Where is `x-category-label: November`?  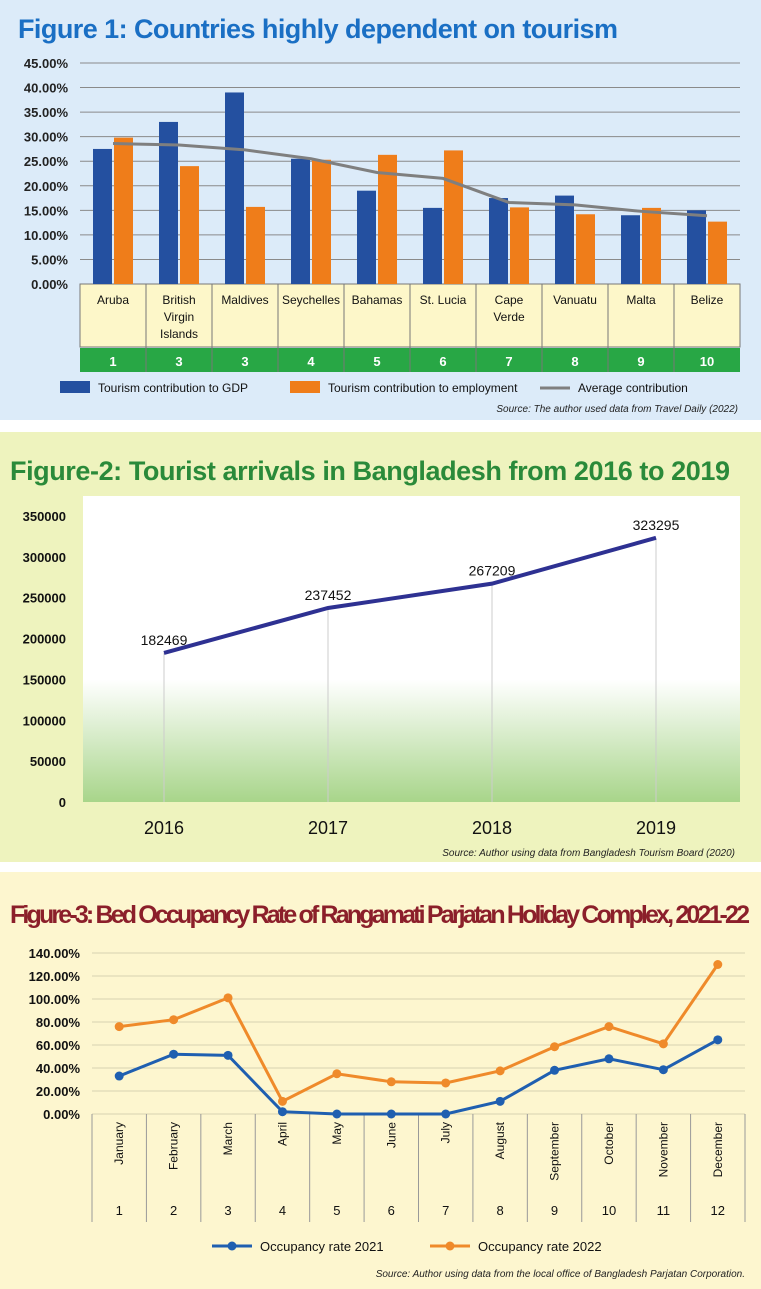 x-category-label: November is located at coordinates (663, 1149).